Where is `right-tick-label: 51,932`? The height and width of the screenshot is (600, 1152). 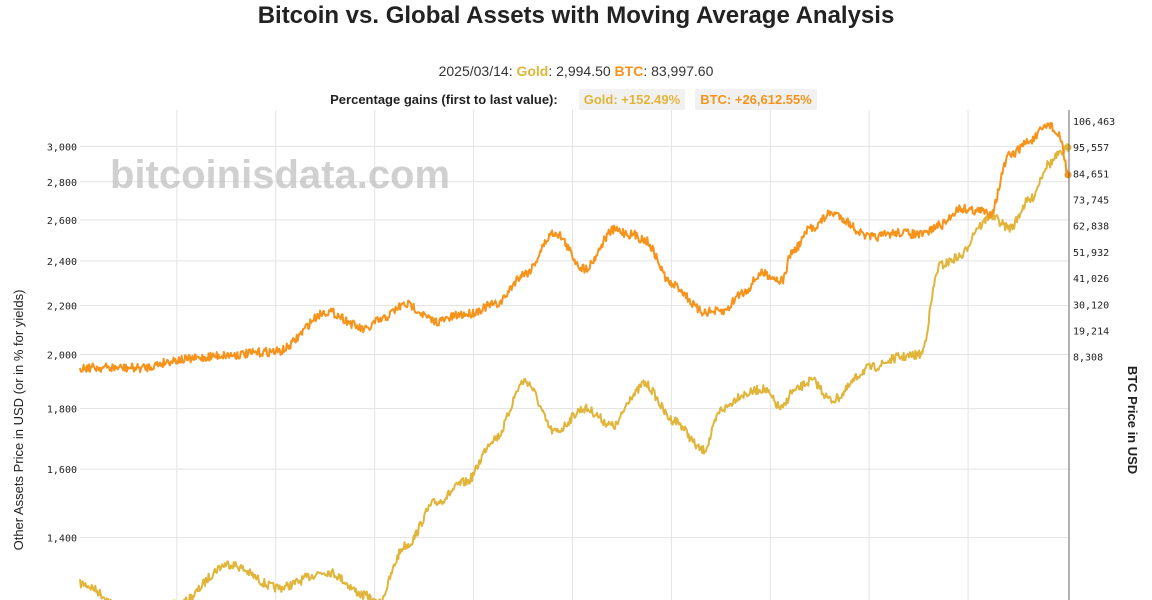
right-tick-label: 51,932 is located at coordinates (1091, 253).